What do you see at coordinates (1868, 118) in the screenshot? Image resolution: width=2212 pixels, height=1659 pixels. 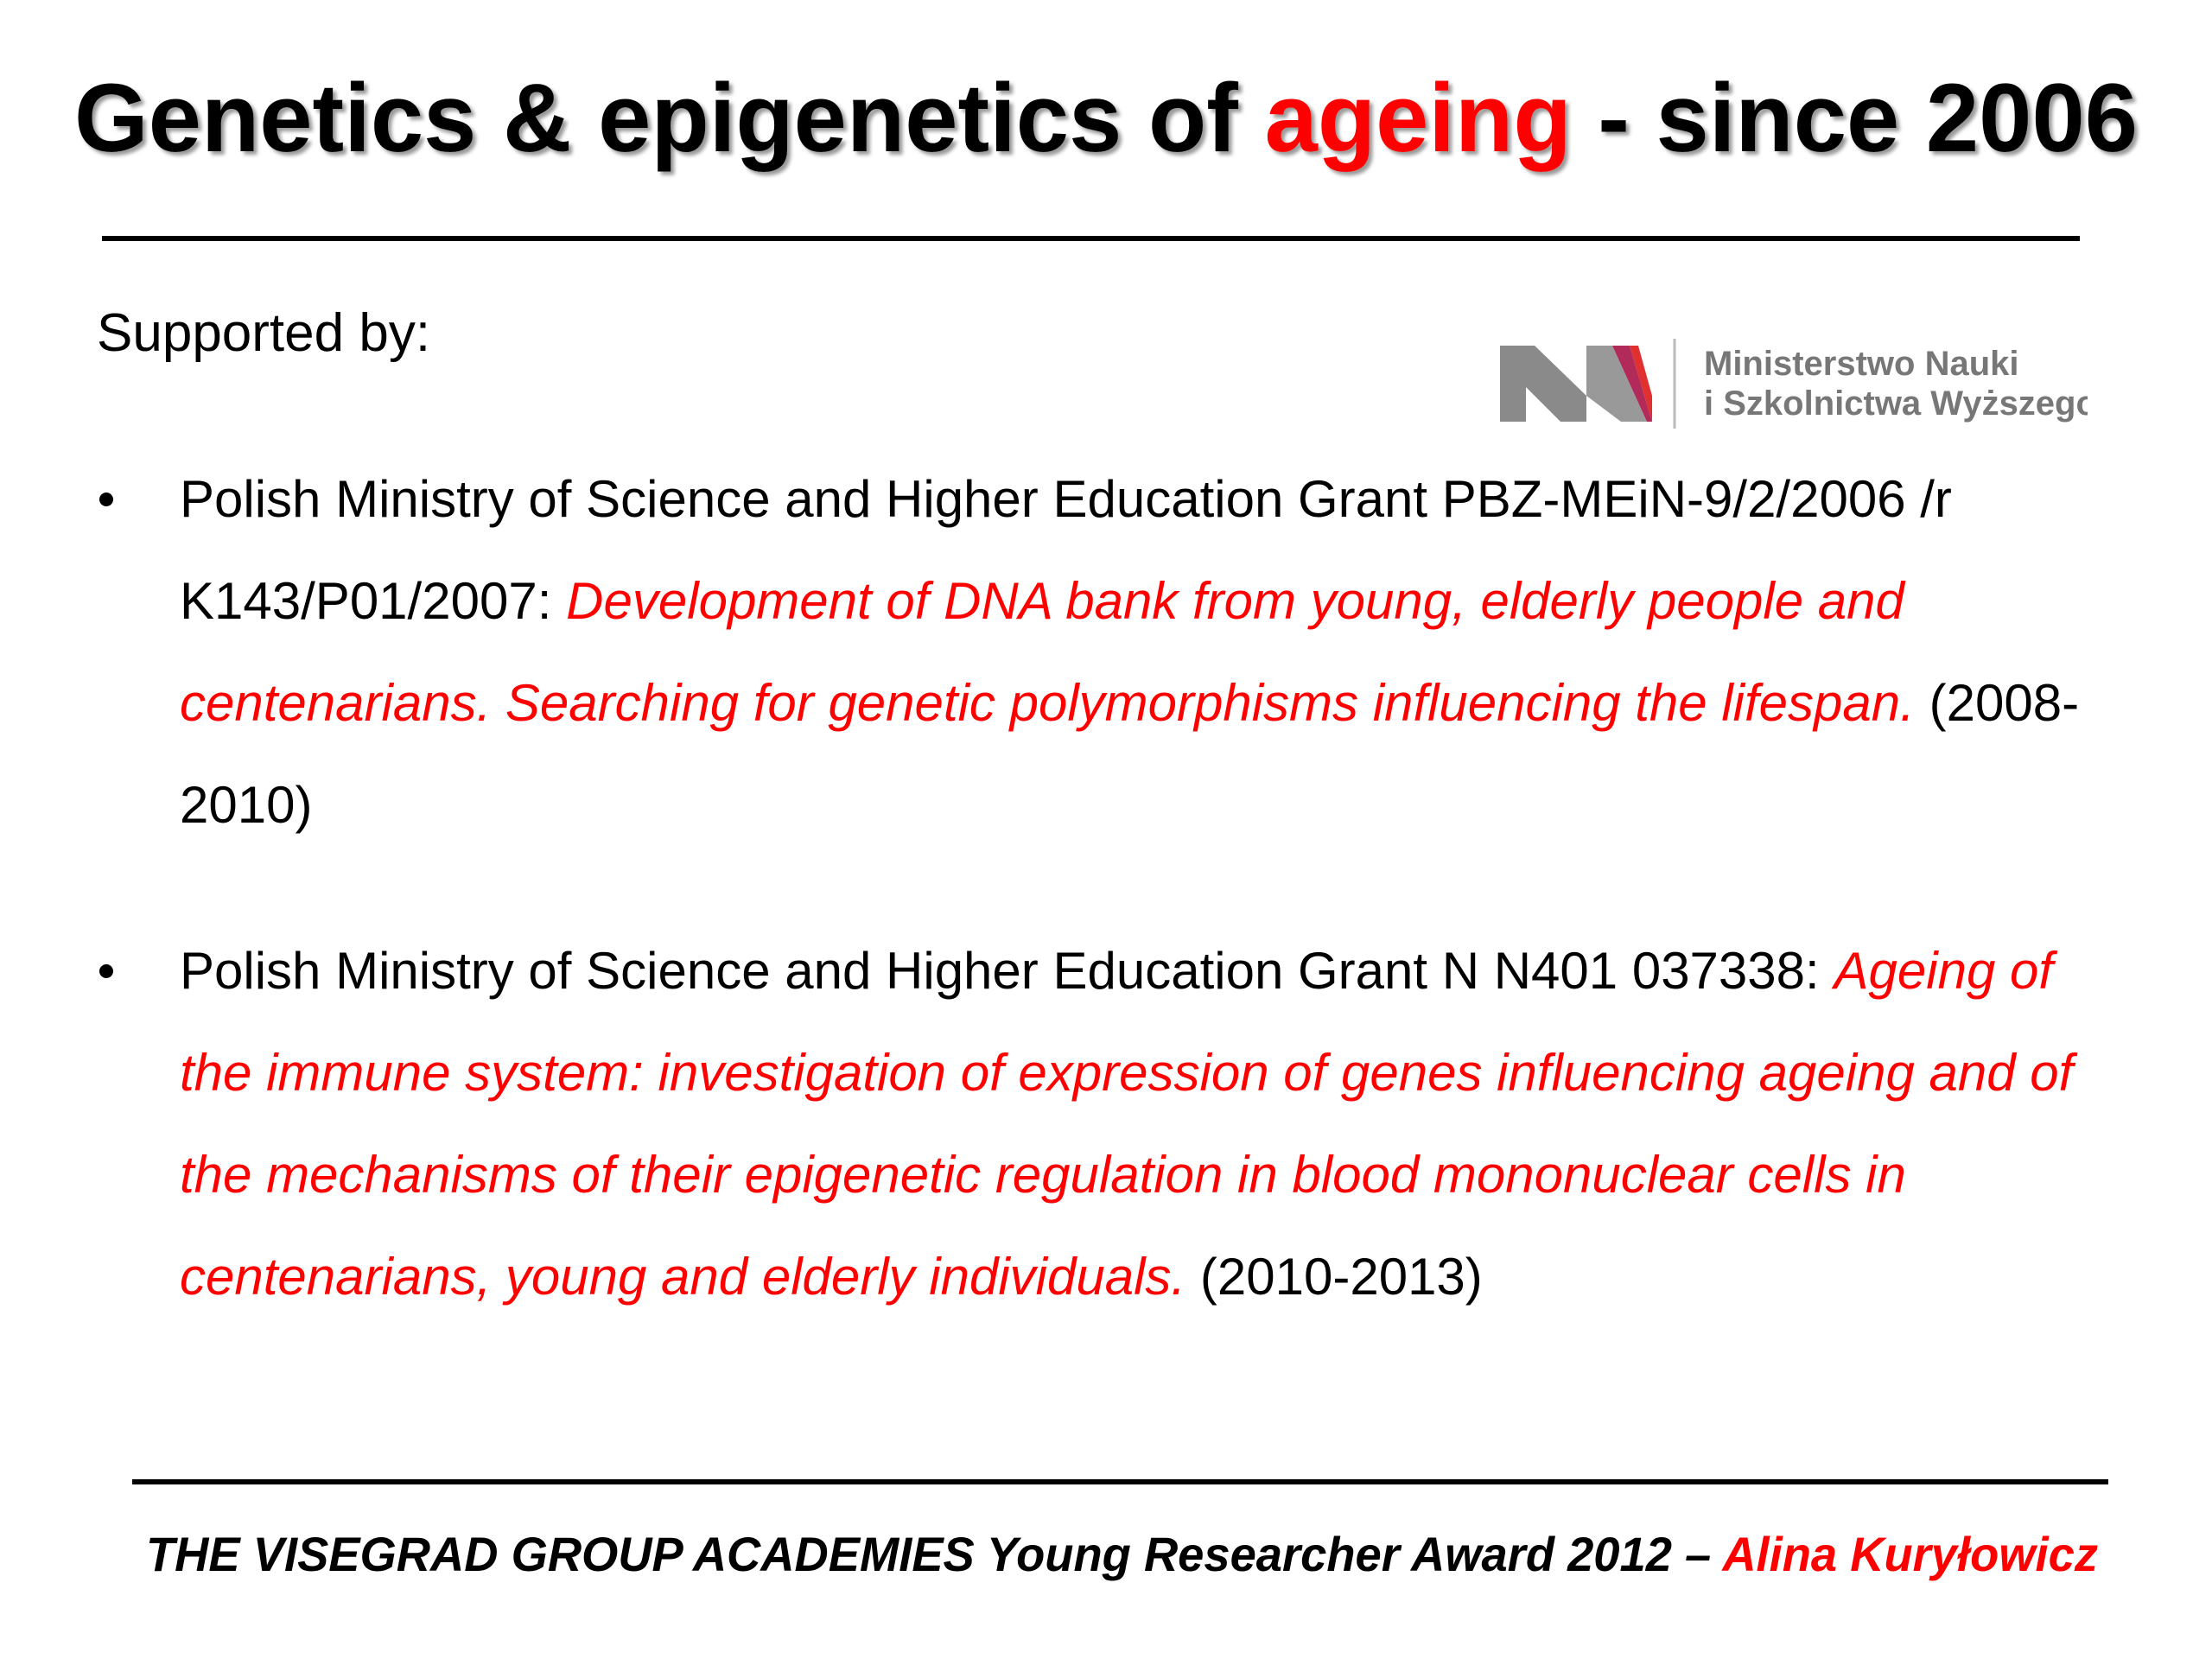 I see `title-text: - since 2006` at bounding box center [1868, 118].